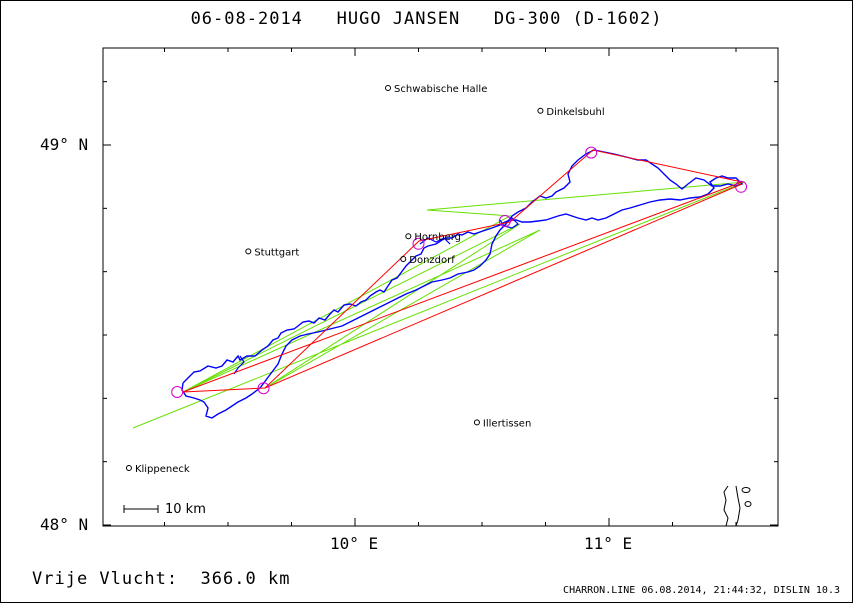 This screenshot has width=853, height=603. I want to click on lake-outline, so click(737, 506).